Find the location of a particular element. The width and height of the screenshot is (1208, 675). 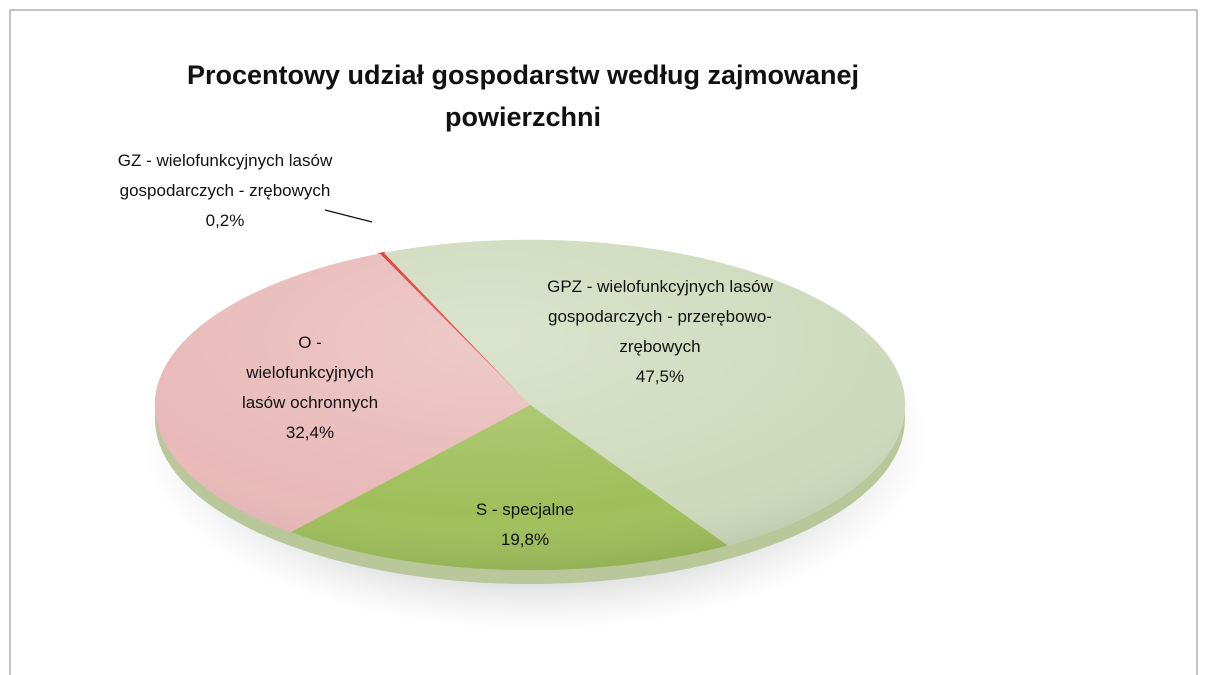

value-label: 47,5% is located at coordinates (660, 376).